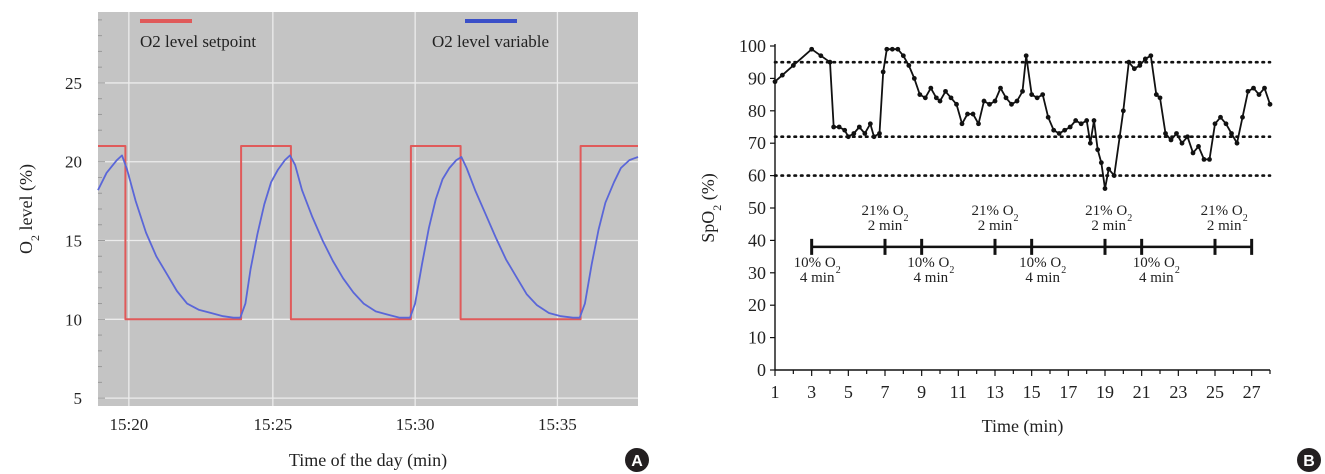 Image resolution: width=1325 pixels, height=474 pixels. What do you see at coordinates (757, 273) in the screenshot?
I see `y-tick-label: 30` at bounding box center [757, 273].